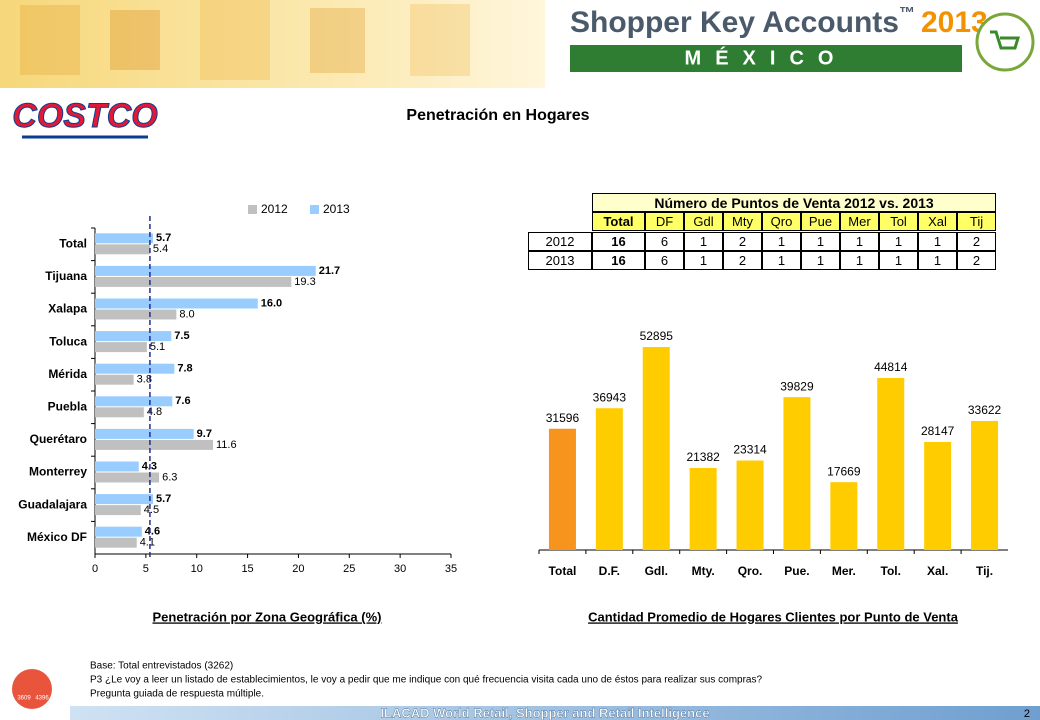 The width and height of the screenshot is (1040, 720). Describe the element at coordinates (160, 249) in the screenshot. I see `value-label: 5.4` at that location.